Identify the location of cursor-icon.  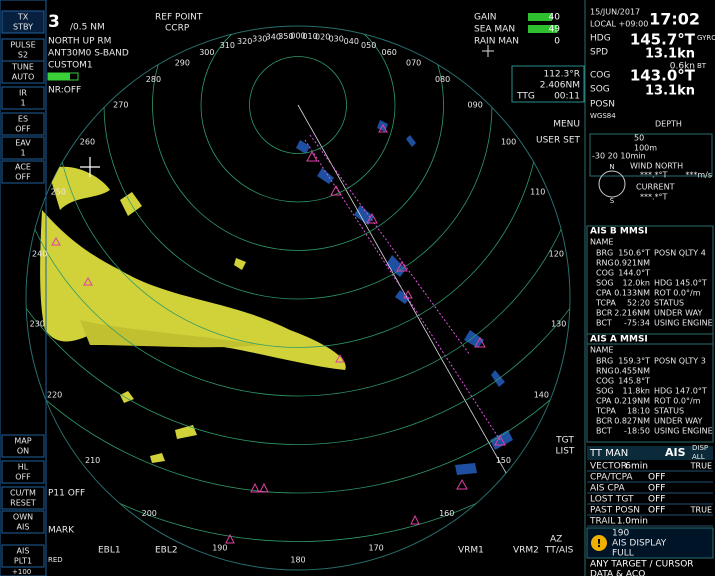
(488, 51).